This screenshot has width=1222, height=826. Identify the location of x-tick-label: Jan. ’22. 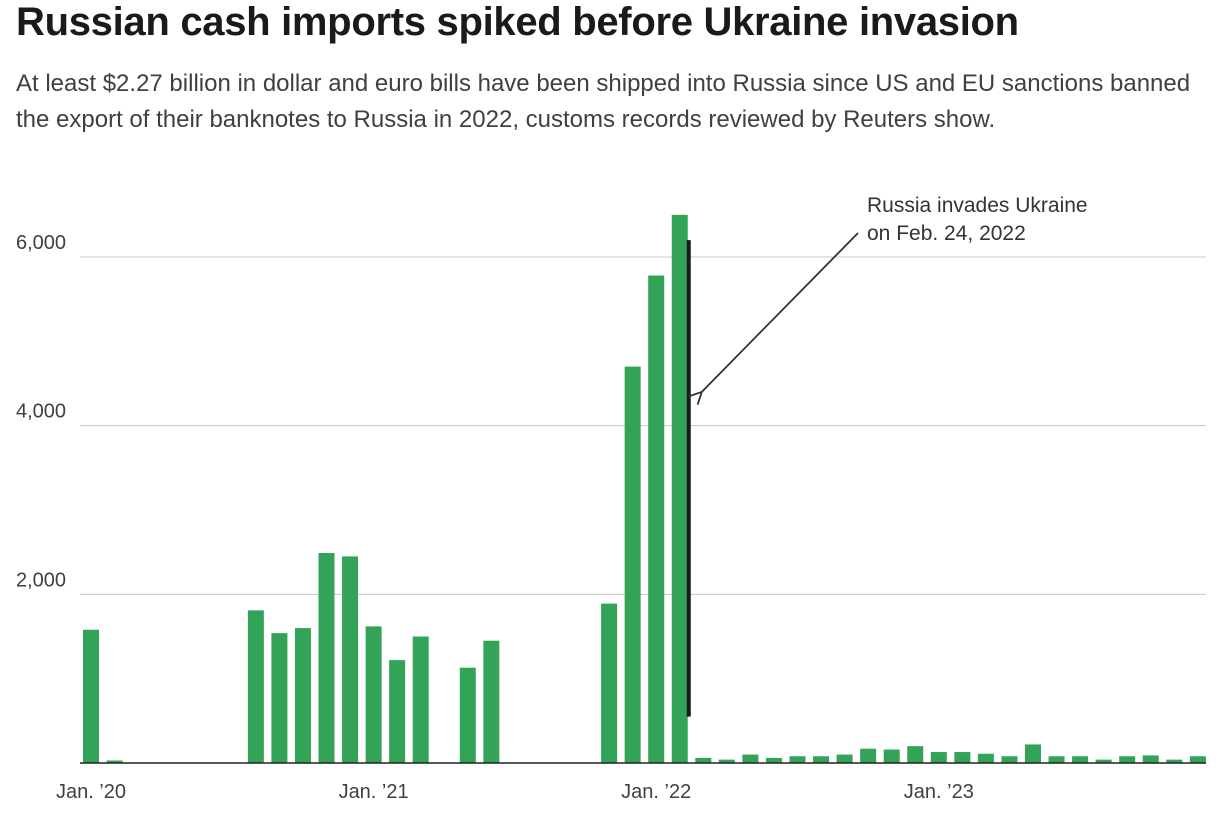
(656, 792).